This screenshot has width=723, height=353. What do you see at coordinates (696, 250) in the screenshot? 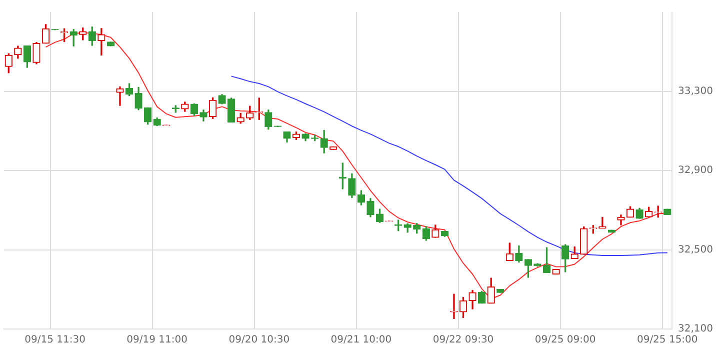
I see `y-tick-label: 32,500` at bounding box center [696, 250].